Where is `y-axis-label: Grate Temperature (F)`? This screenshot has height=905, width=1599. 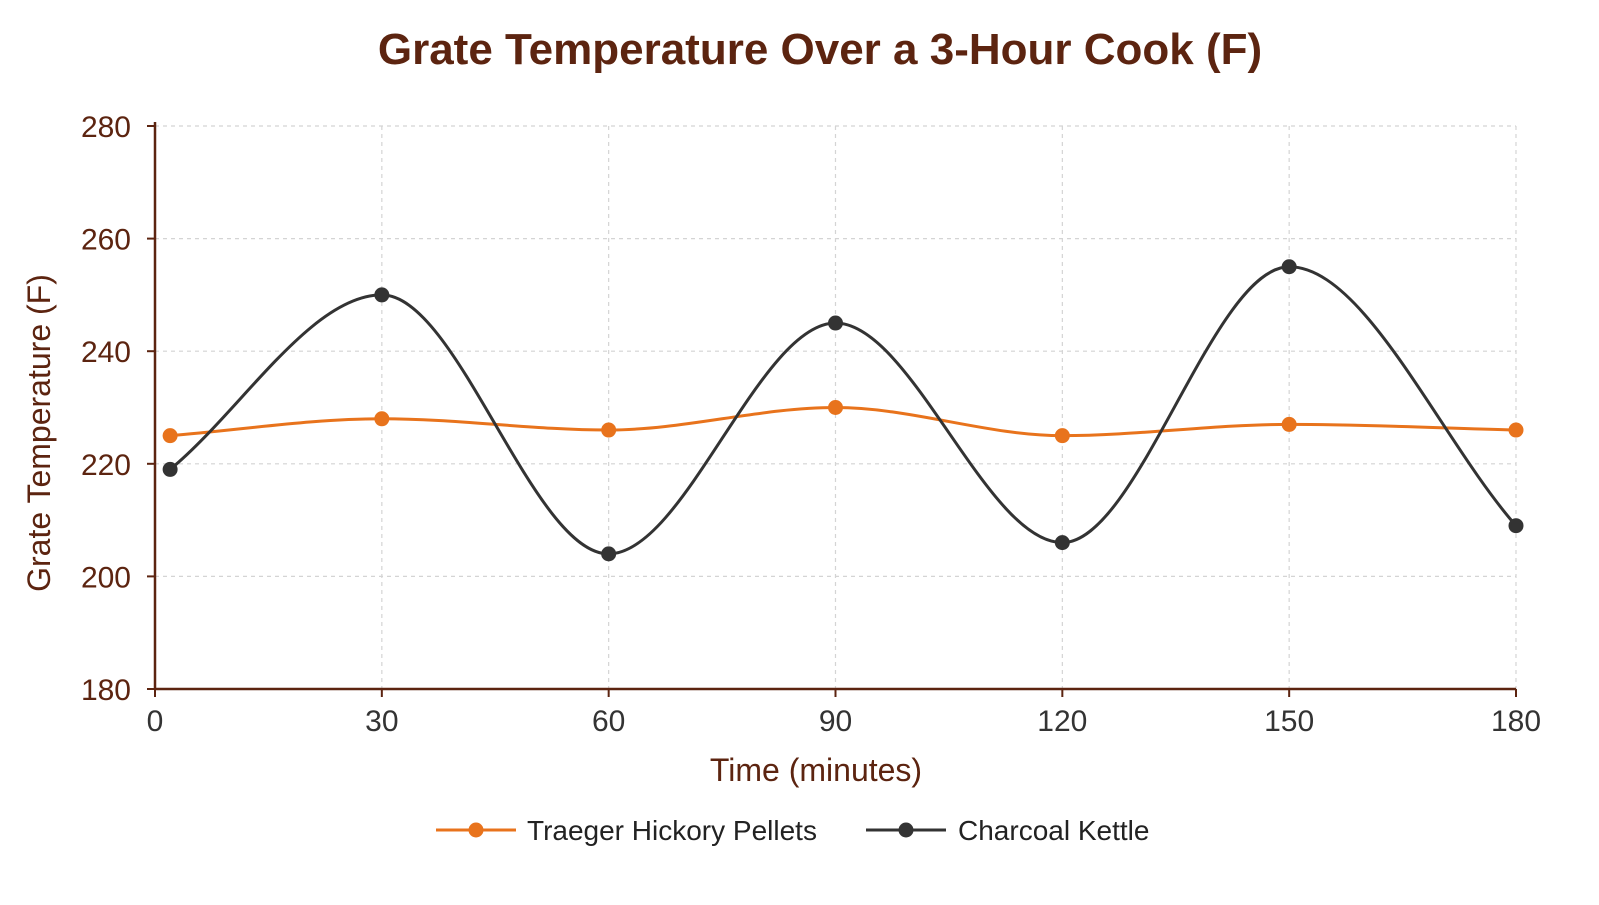
y-axis-label: Grate Temperature (F) is located at coordinates (39, 433).